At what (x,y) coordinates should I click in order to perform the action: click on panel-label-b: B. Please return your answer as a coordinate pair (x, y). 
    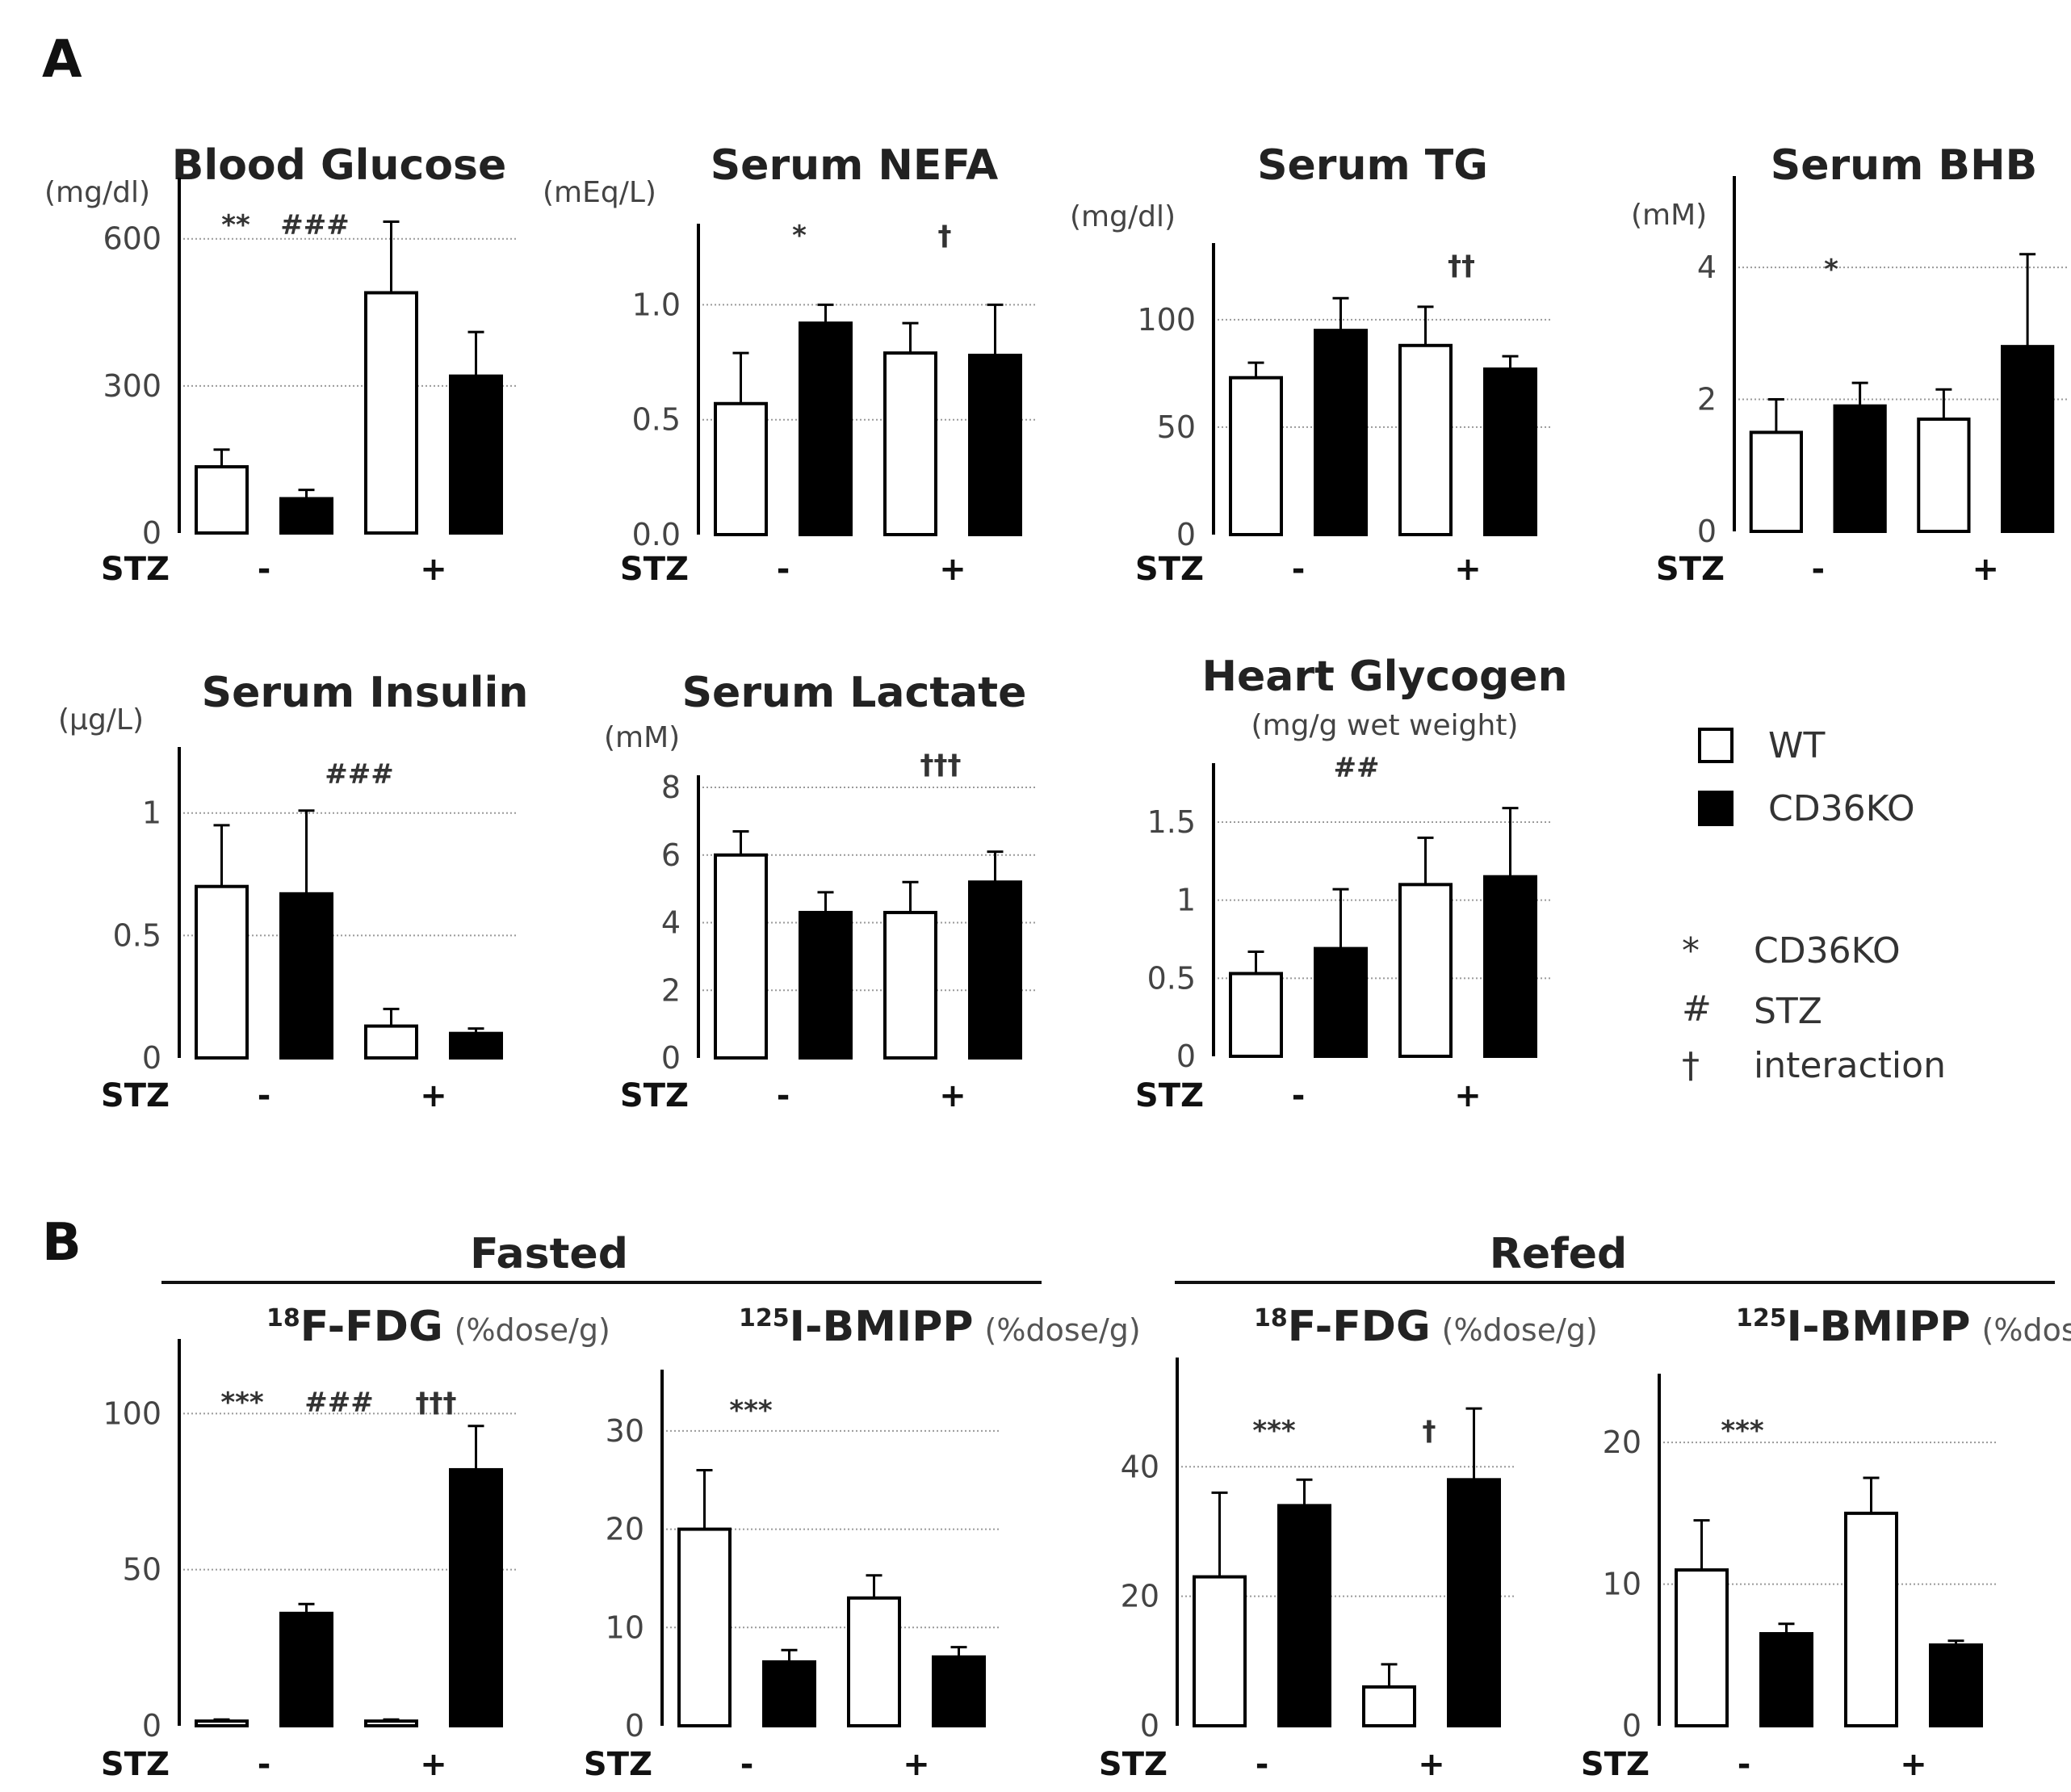
    Looking at the image, I should click on (62, 1243).